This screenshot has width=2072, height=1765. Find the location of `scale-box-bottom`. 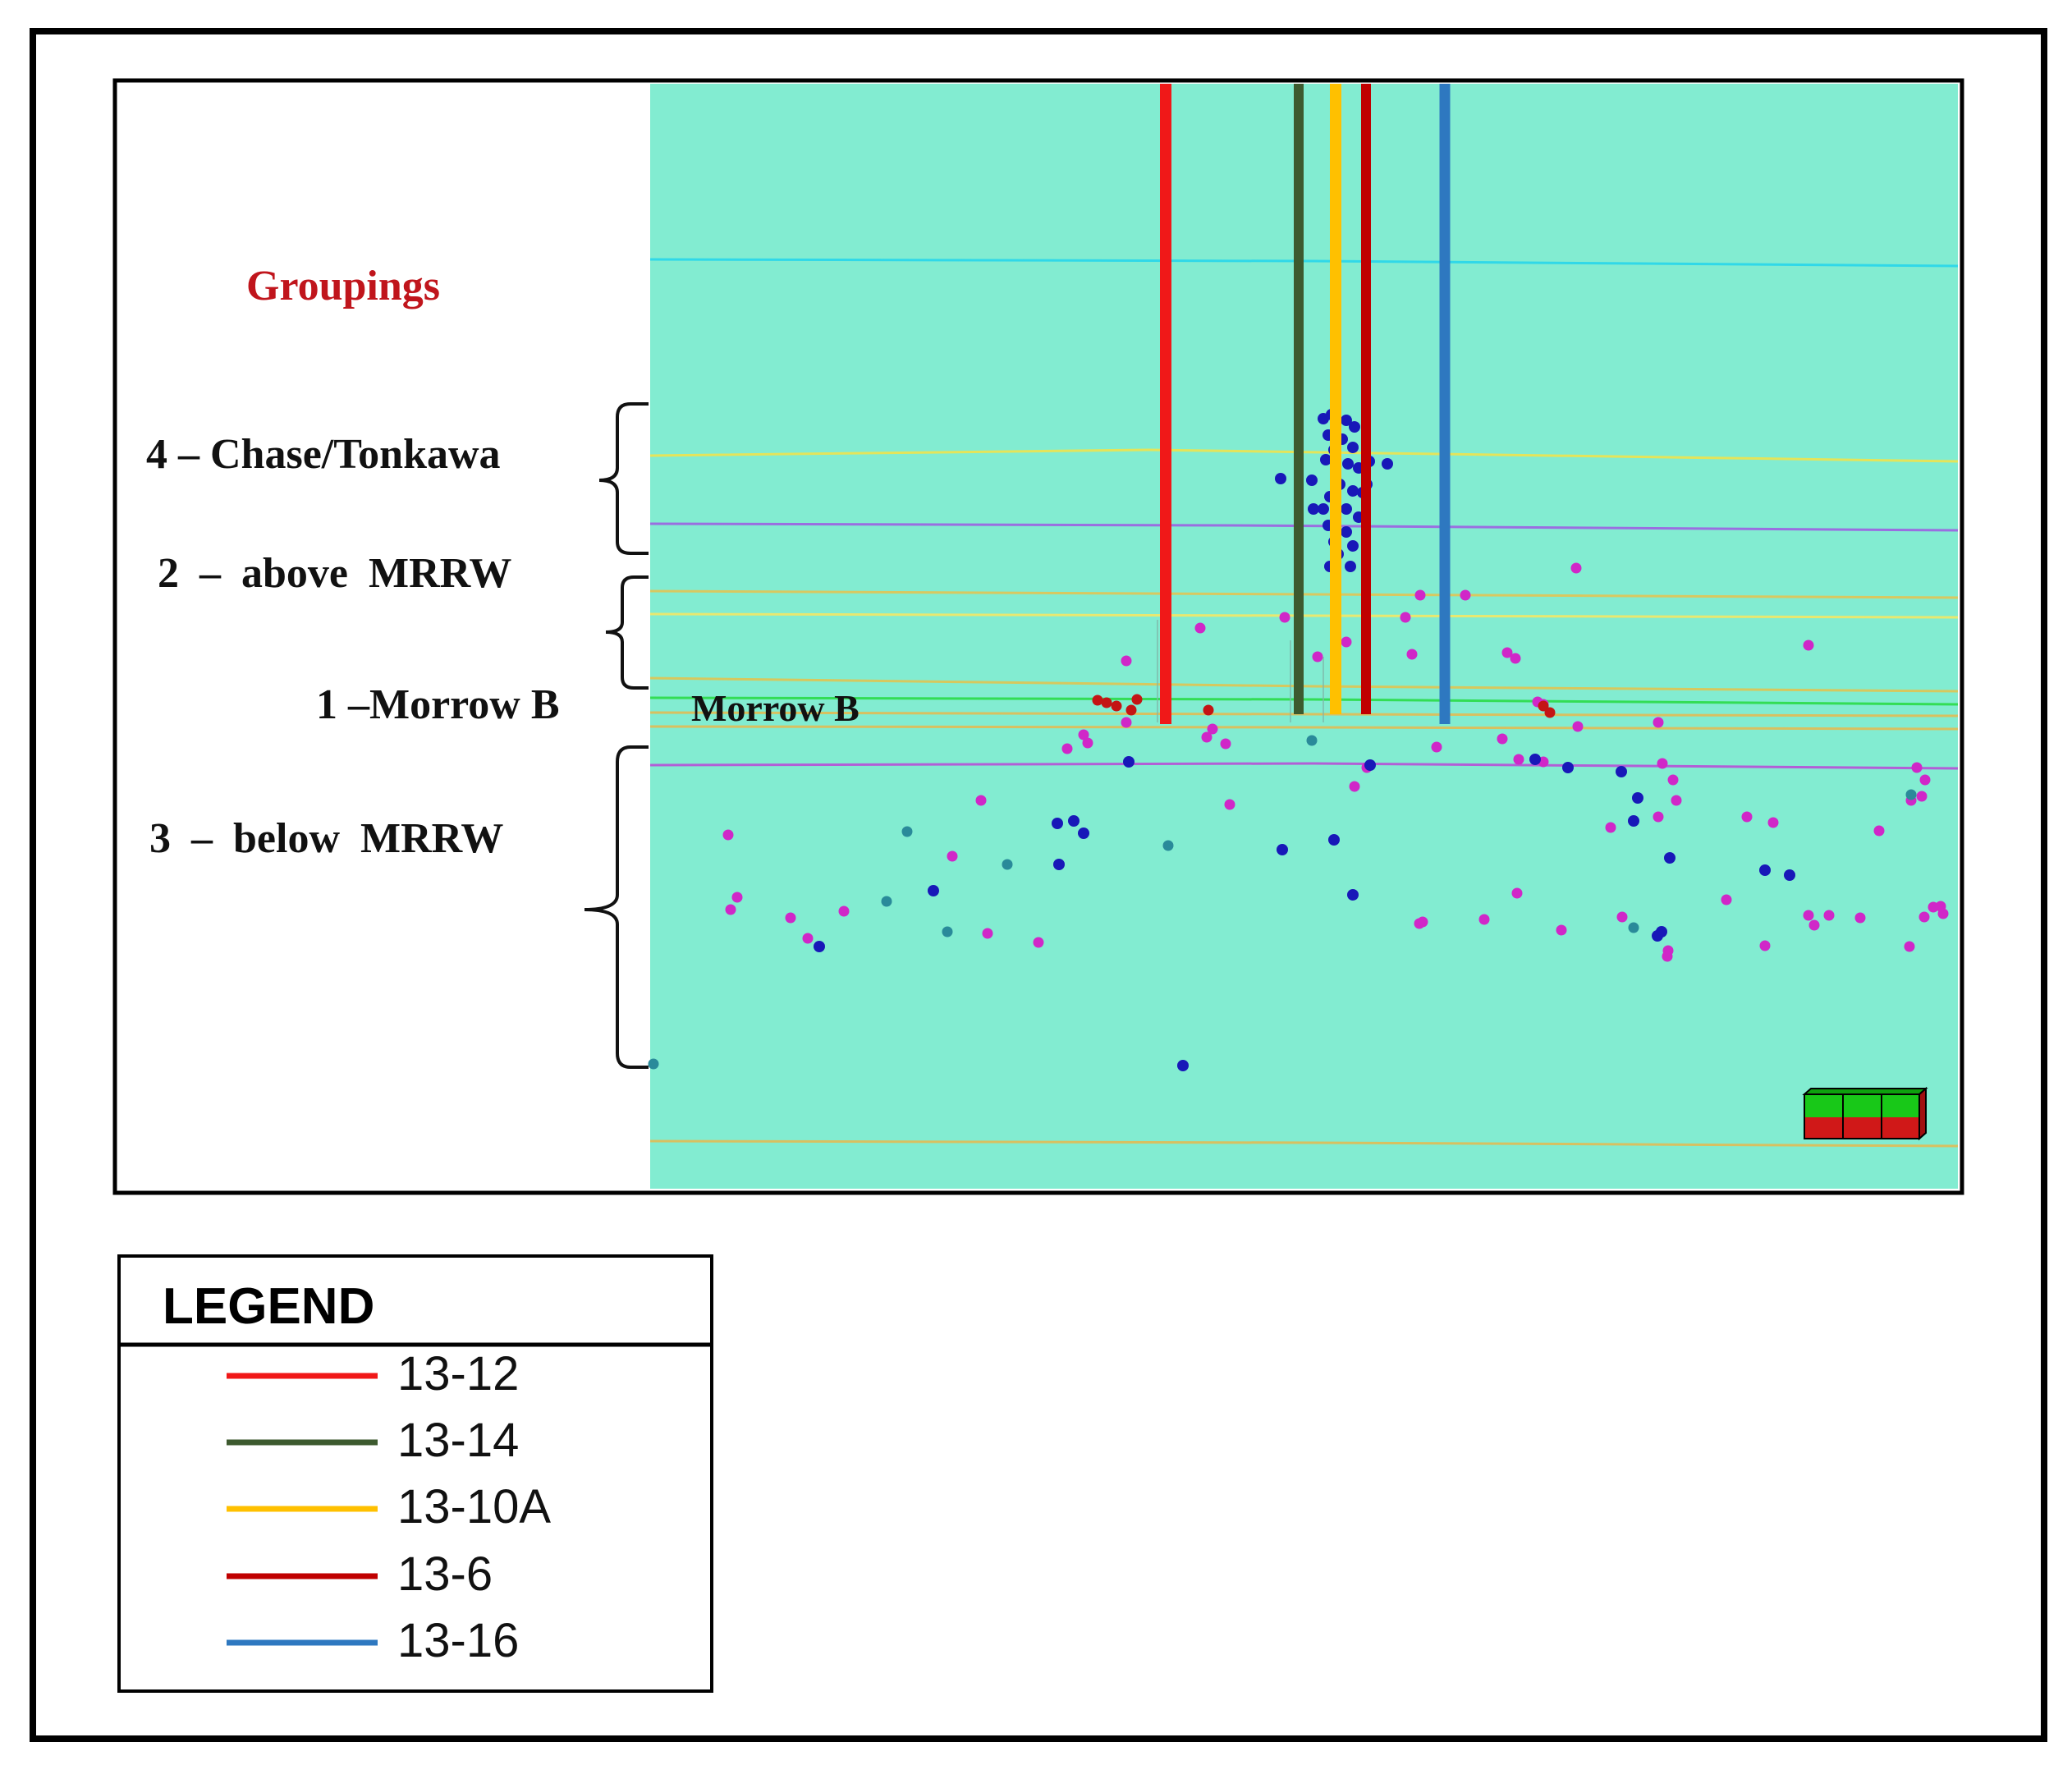

scale-box-bottom is located at coordinates (1861, 1128).